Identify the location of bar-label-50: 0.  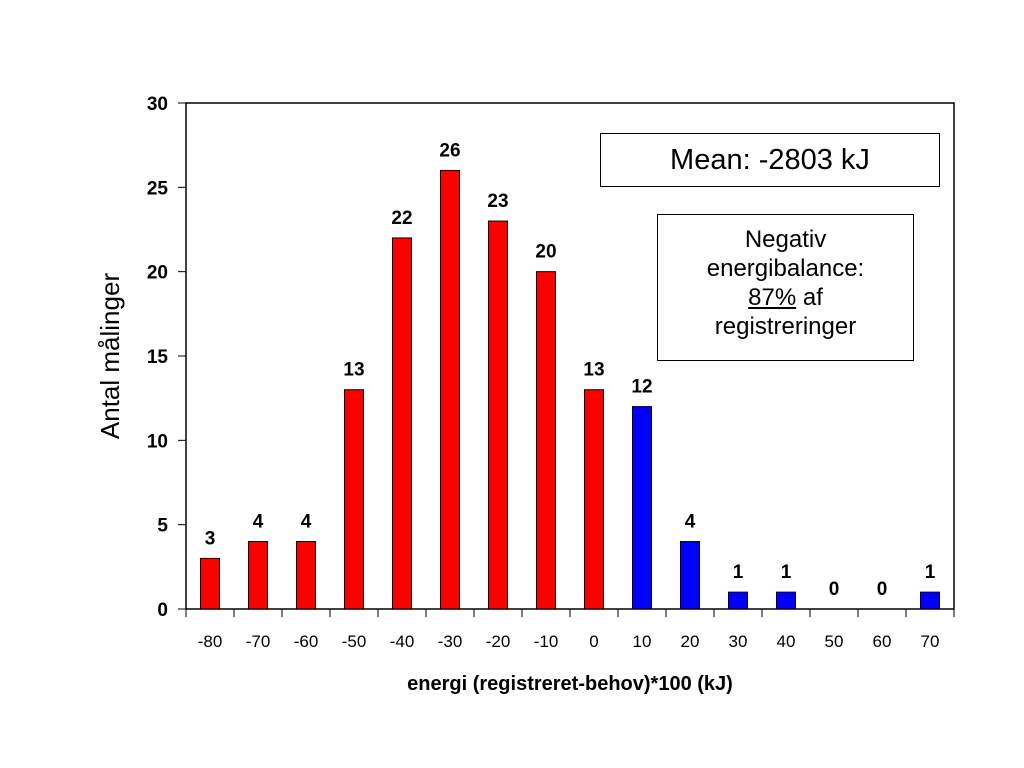
(834, 589).